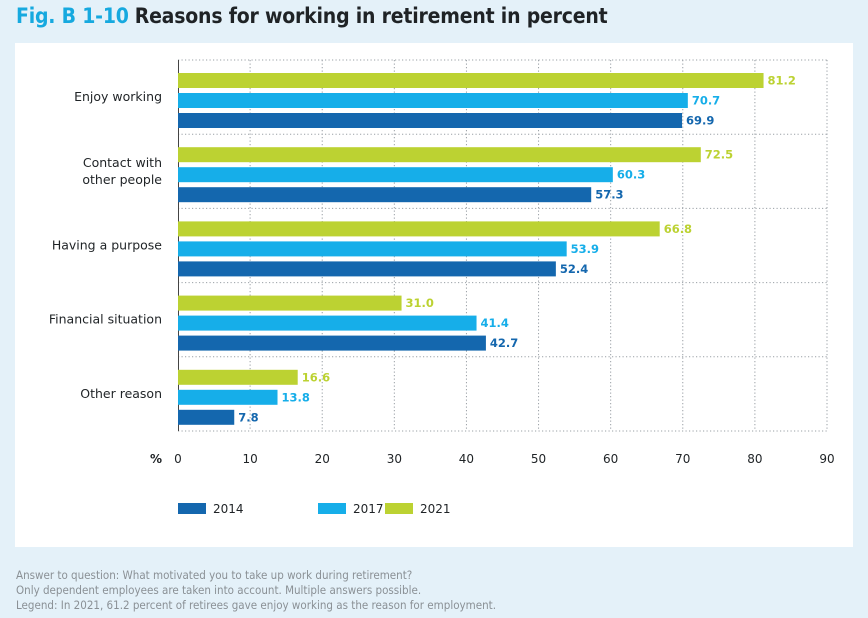  Describe the element at coordinates (122, 171) in the screenshot. I see `category-label-contact-with-other-people: Contact with other people` at that location.